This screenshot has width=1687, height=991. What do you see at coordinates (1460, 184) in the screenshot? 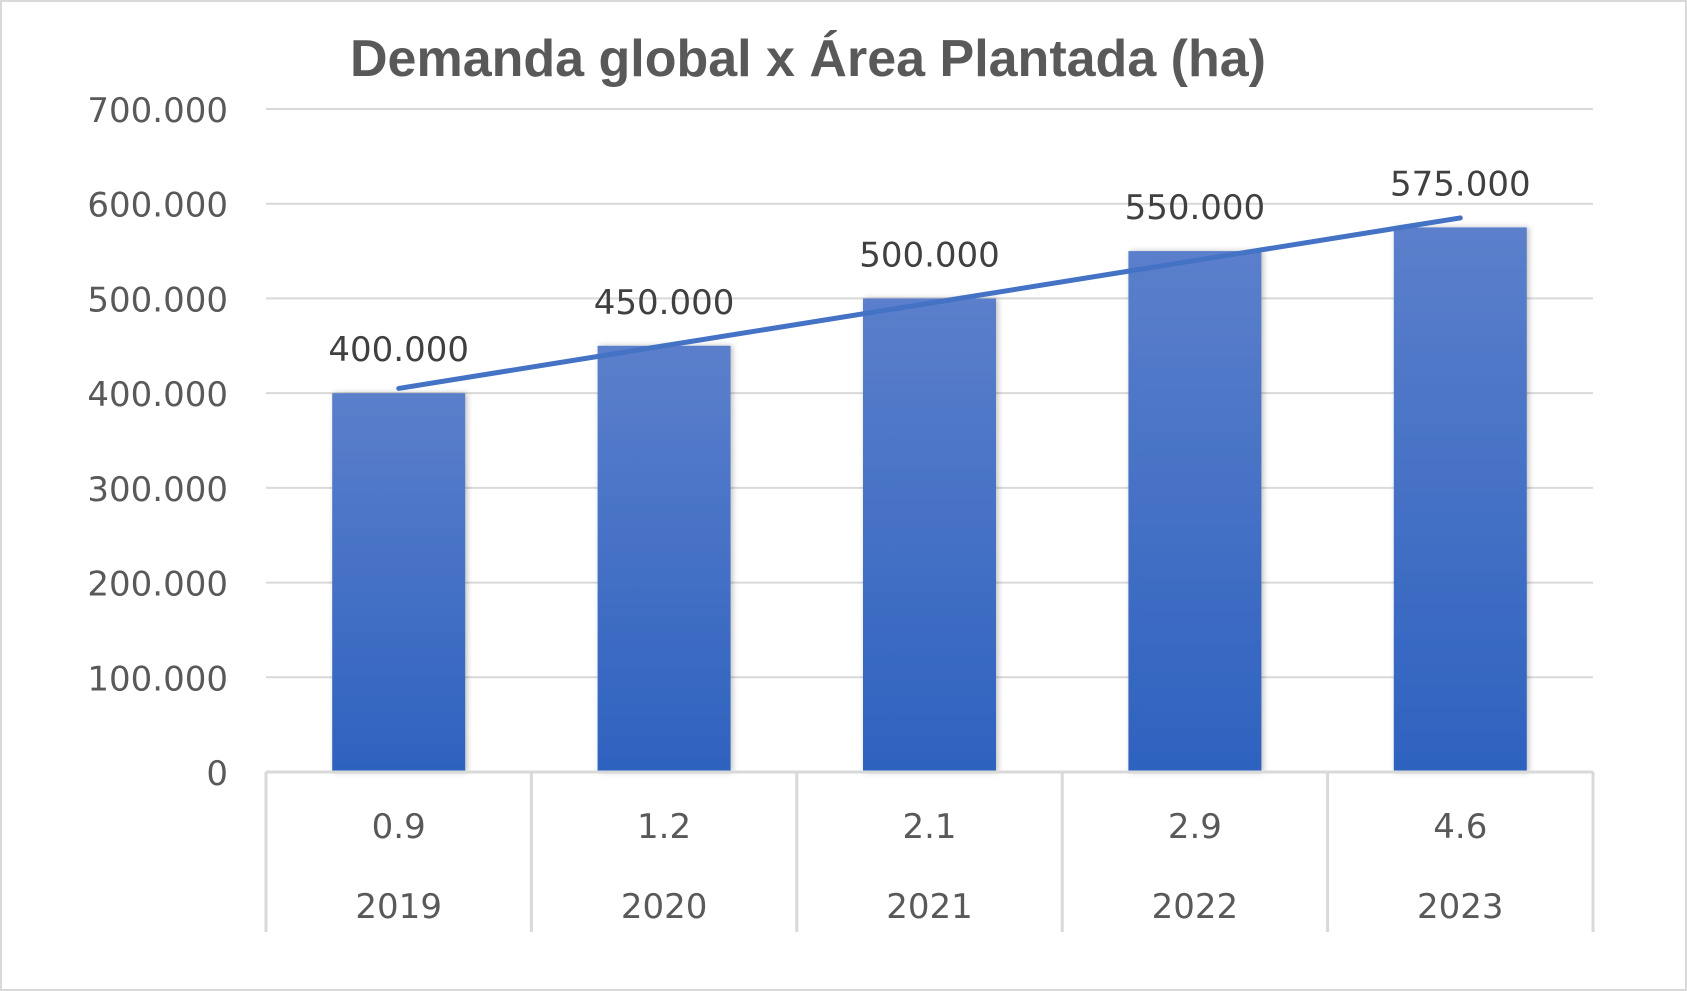
I see `data-label: 575.000` at bounding box center [1460, 184].